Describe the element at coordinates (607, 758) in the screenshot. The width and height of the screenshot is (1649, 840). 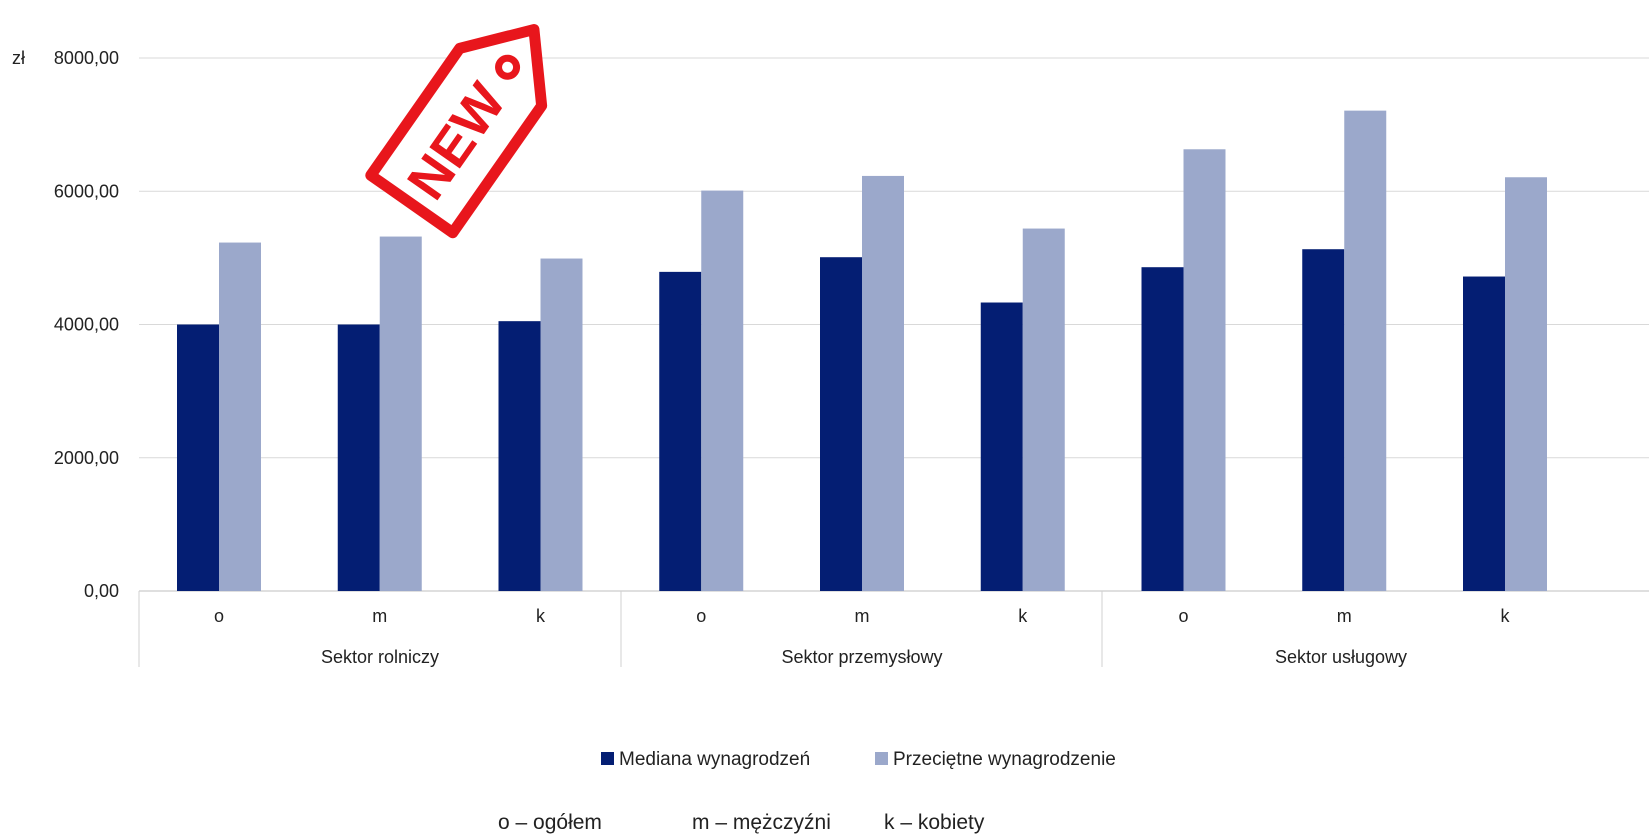
I see `legend-swatch-mediana` at that location.